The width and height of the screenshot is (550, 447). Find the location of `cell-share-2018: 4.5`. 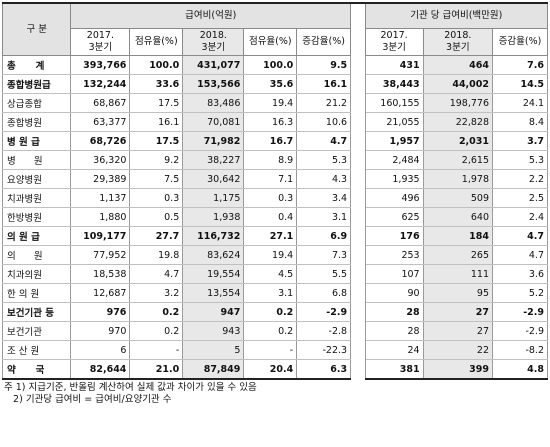

cell-share-2018: 4.5 is located at coordinates (270, 274).